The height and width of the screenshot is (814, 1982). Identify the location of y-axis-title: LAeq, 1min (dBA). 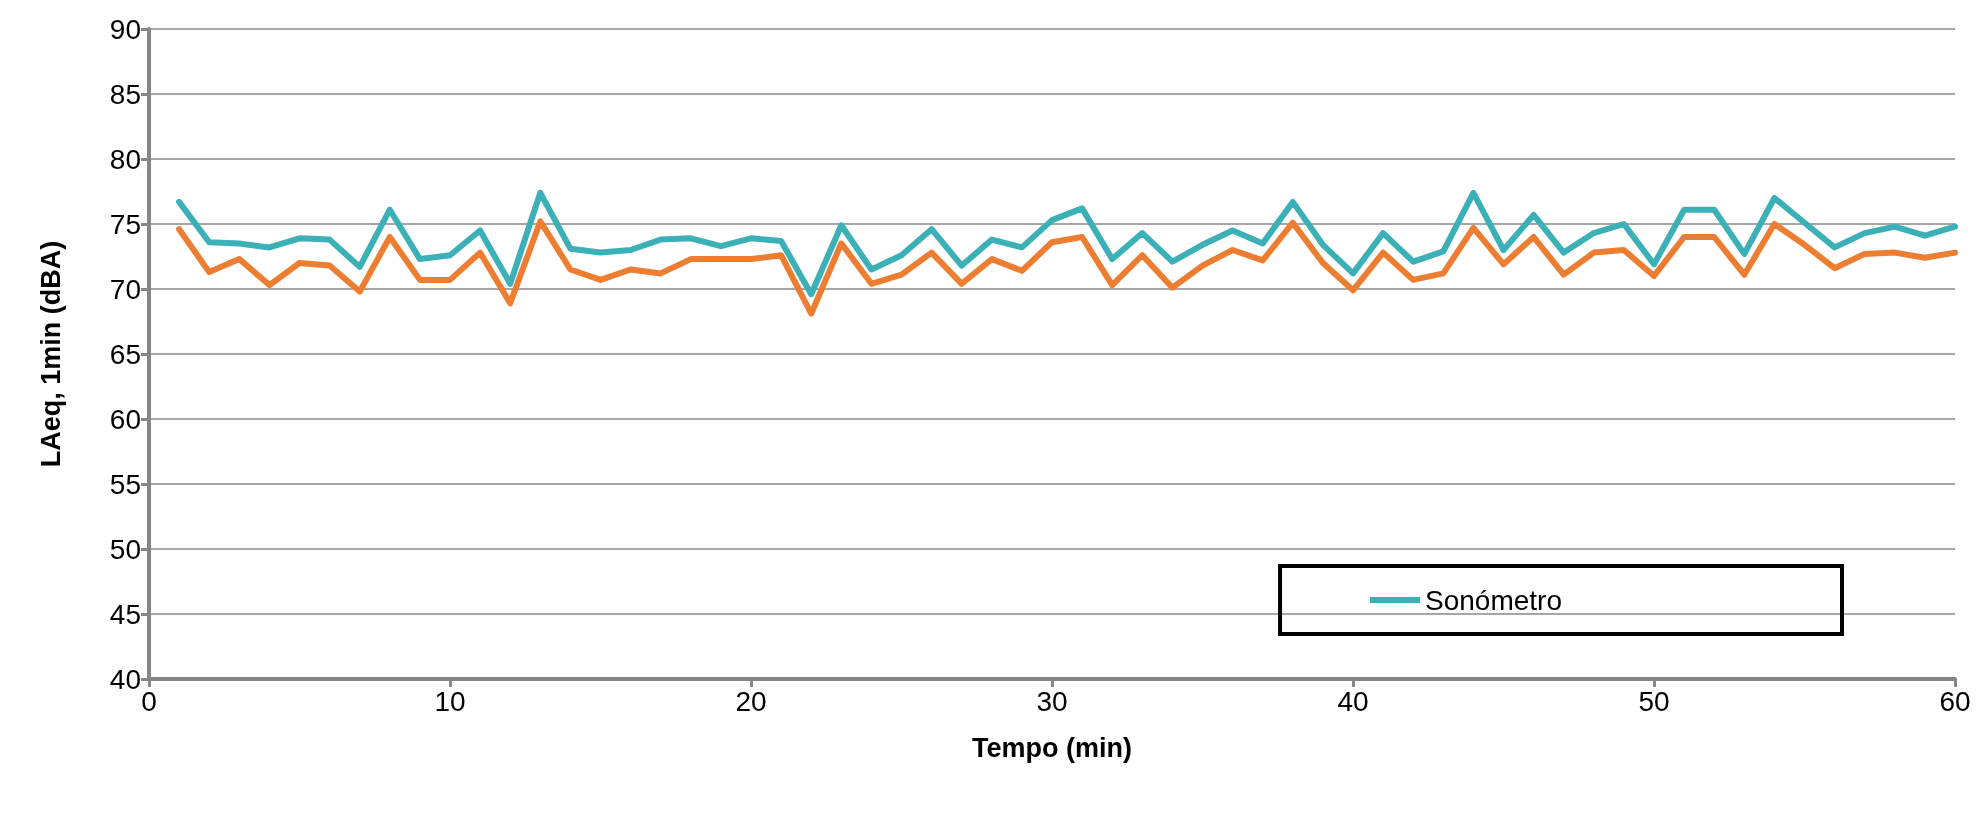
(50, 354).